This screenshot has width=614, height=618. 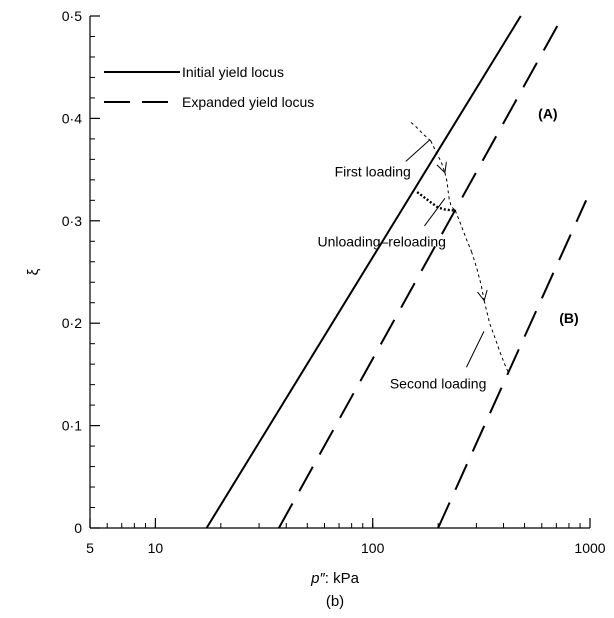 What do you see at coordinates (72, 118) in the screenshot?
I see `y-tick-label: 0·4` at bounding box center [72, 118].